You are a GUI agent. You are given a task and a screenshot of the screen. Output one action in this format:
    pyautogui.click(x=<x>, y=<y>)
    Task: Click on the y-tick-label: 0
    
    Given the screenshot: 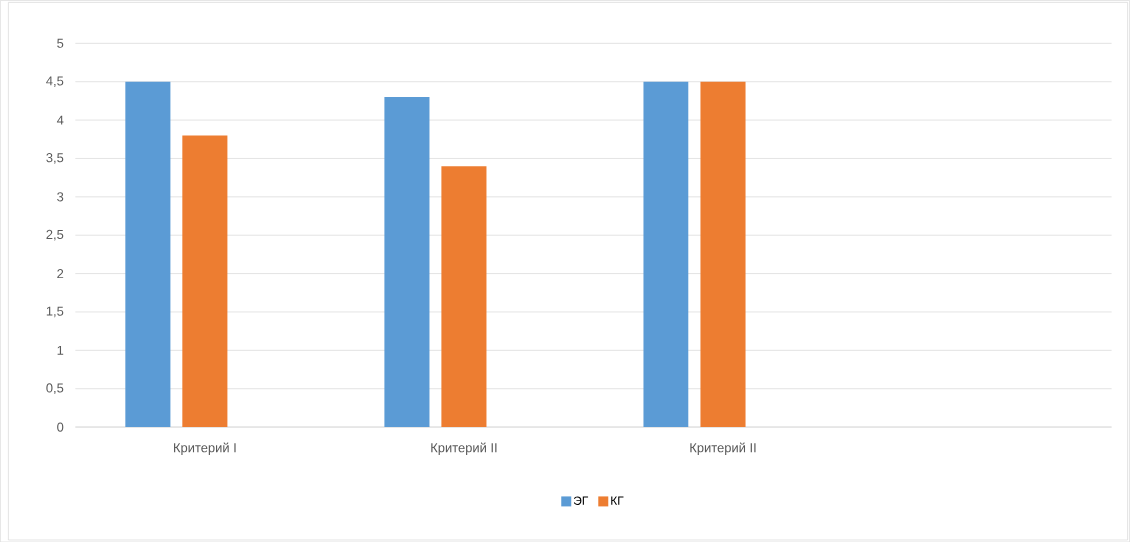 What is the action you would take?
    pyautogui.click(x=60, y=427)
    